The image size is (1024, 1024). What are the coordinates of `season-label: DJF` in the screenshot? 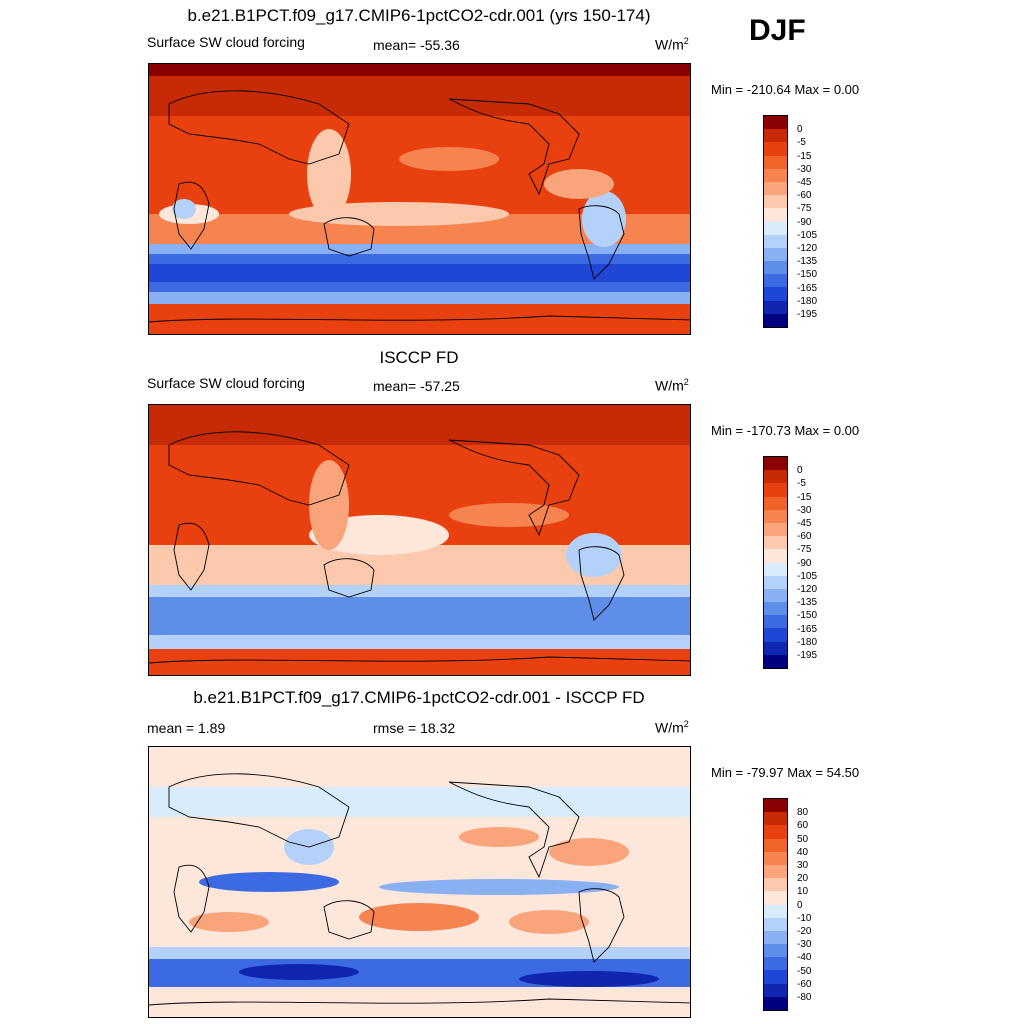 It's located at (777, 30).